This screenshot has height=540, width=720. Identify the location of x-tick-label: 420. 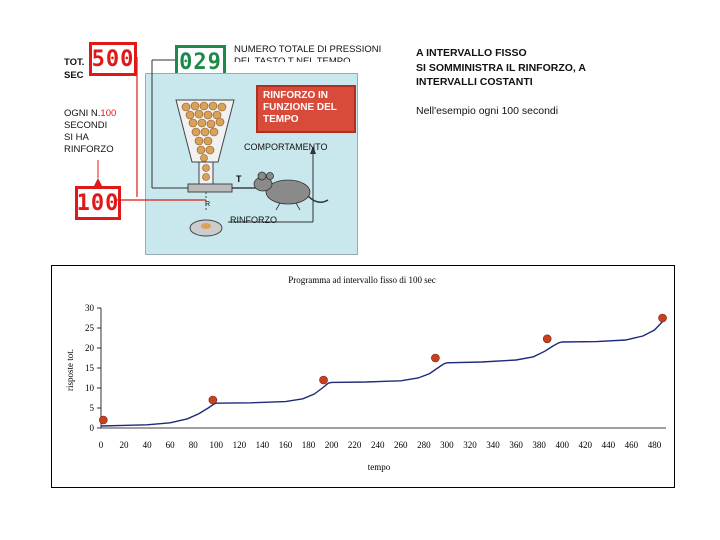
(586, 445).